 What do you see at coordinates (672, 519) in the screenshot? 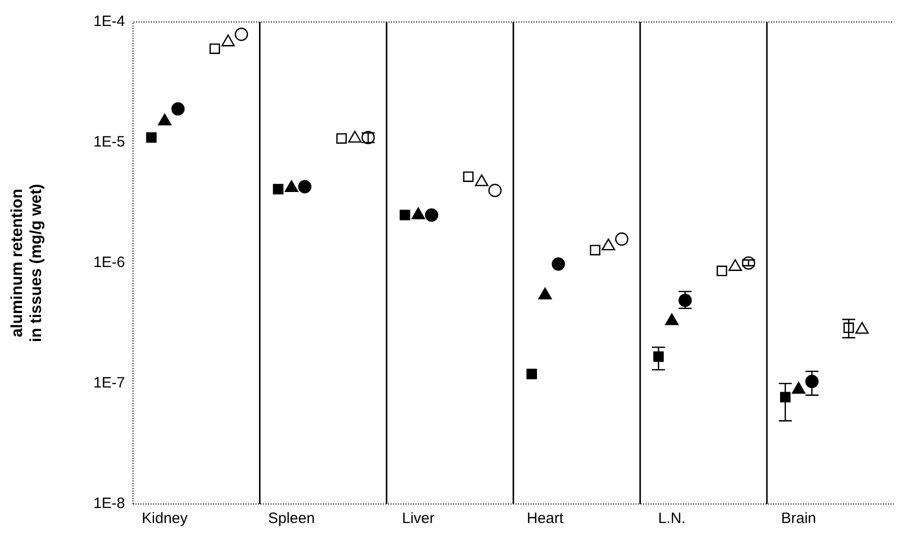
I see `x-tick-label: L.N.` at bounding box center [672, 519].